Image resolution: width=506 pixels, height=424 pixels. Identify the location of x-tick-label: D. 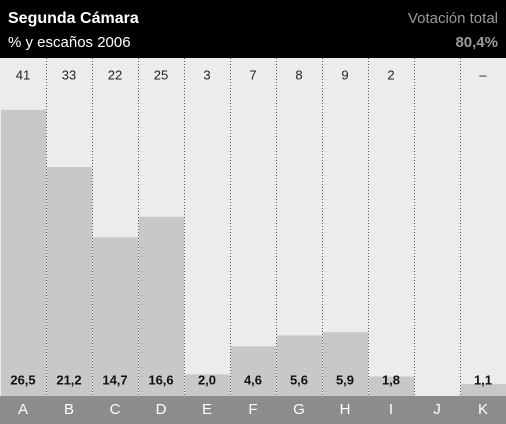
(161, 409).